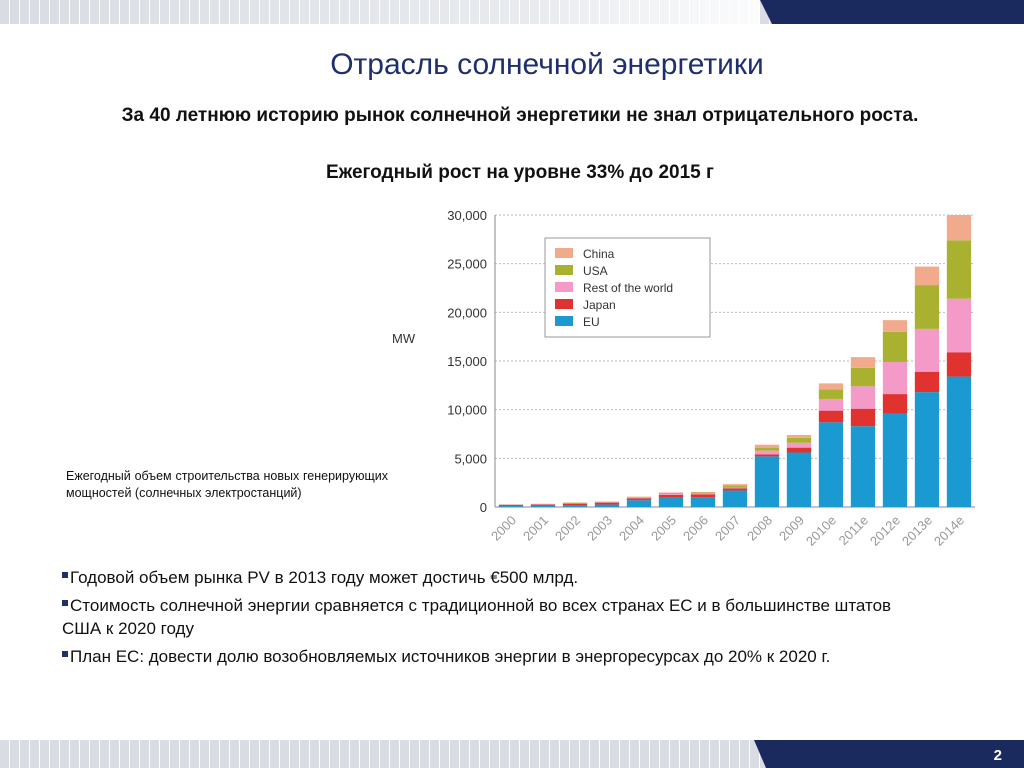 The height and width of the screenshot is (768, 1024). What do you see at coordinates (467, 410) in the screenshot?
I see `y-tick-label: 10,000` at bounding box center [467, 410].